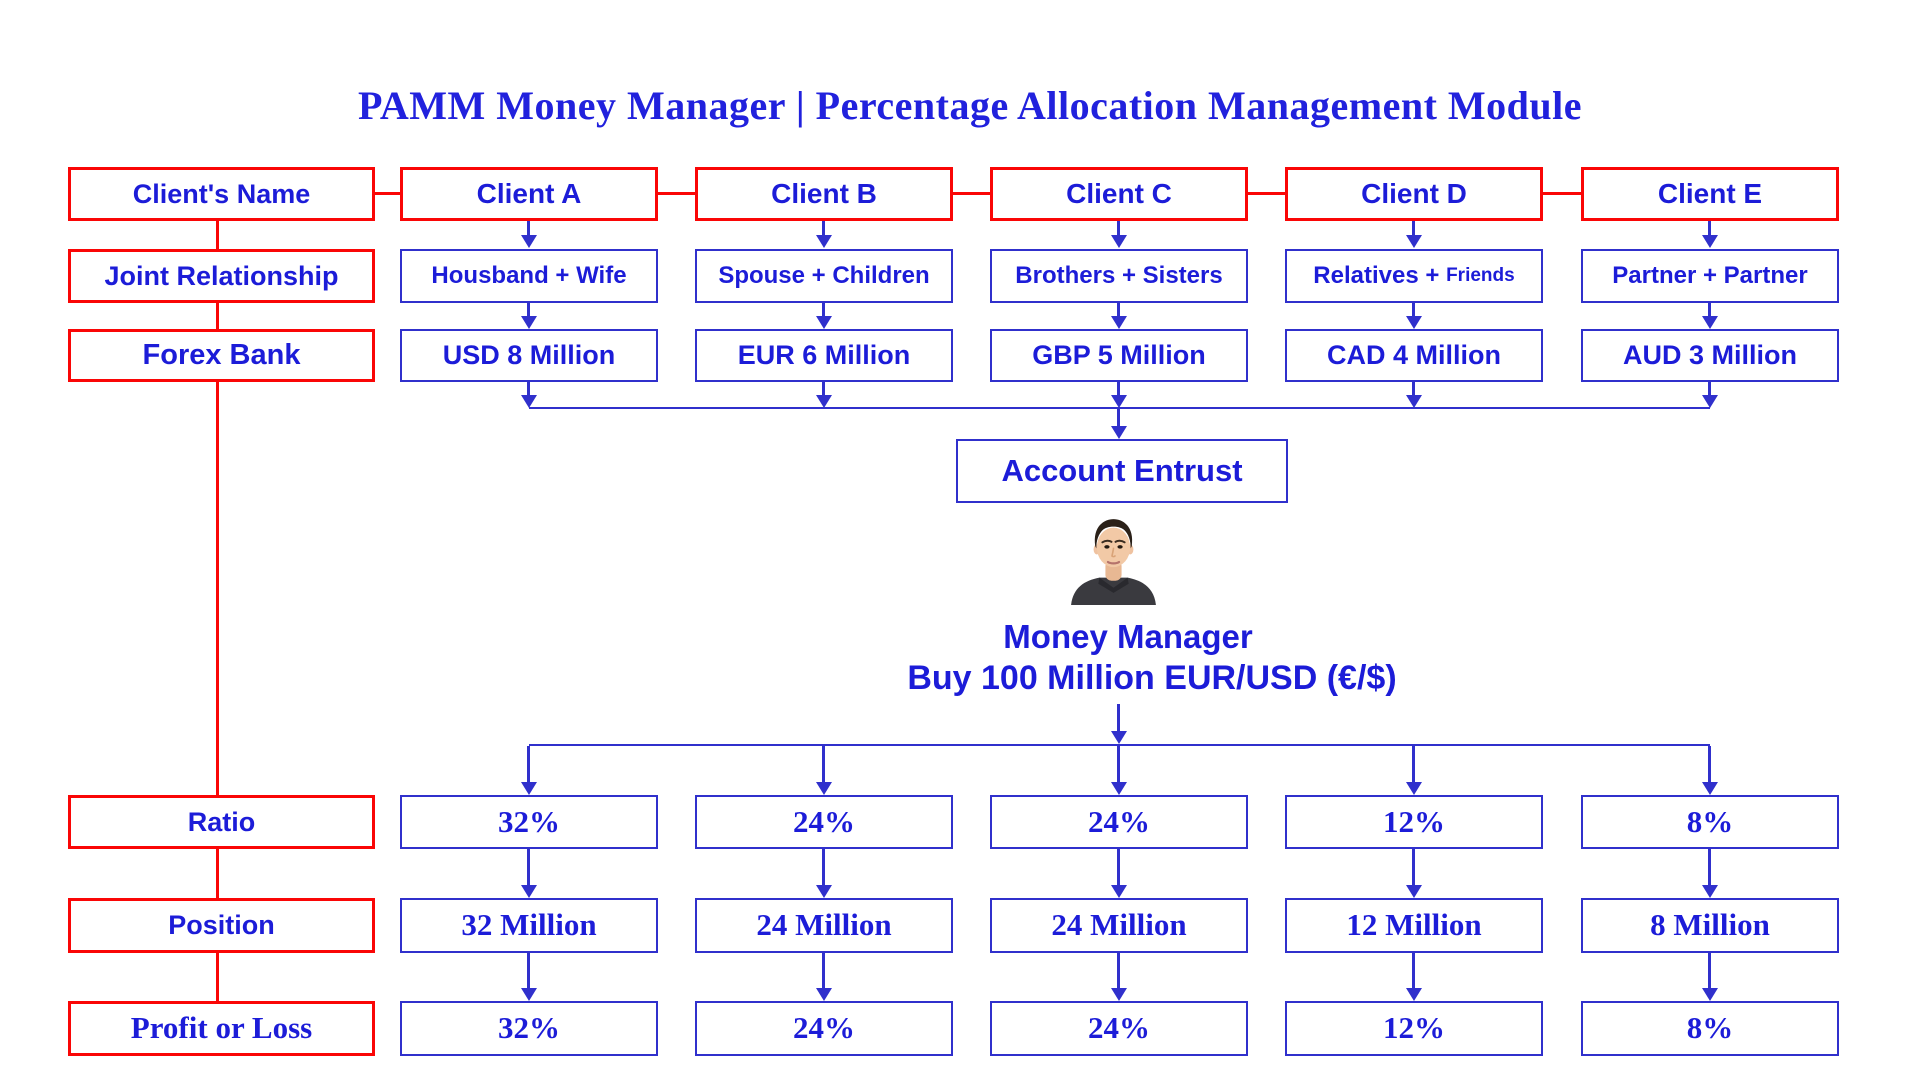 This screenshot has width=1920, height=1081. I want to click on position-b-box: 24 Million, so click(824, 925).